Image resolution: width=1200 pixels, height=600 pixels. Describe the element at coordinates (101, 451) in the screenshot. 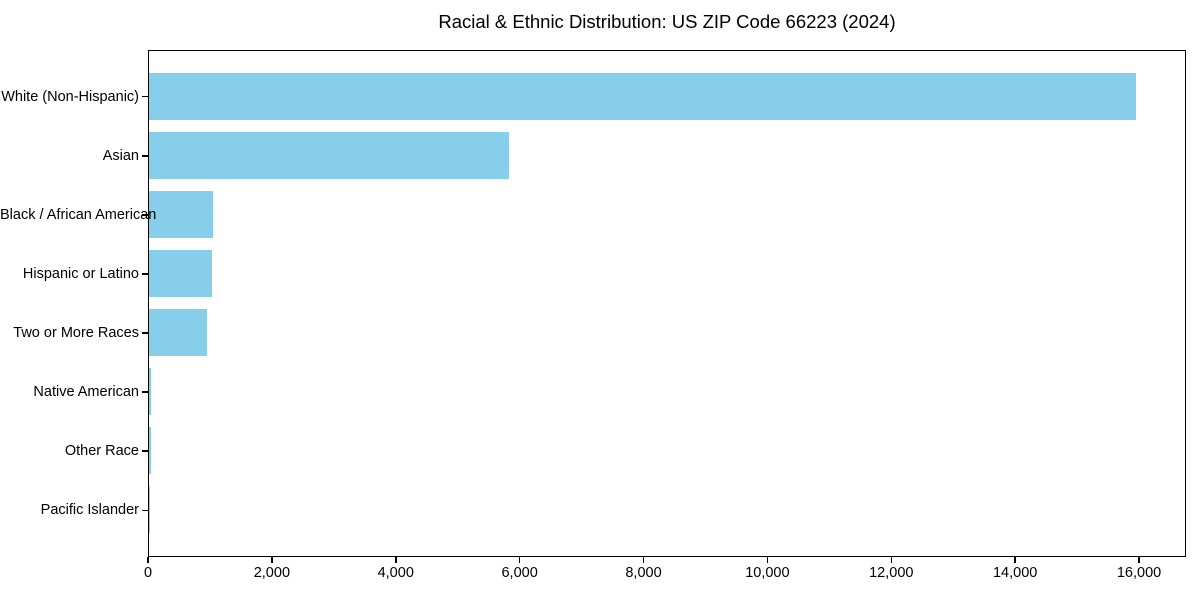

I see `y-axis-label: Other Race` at that location.